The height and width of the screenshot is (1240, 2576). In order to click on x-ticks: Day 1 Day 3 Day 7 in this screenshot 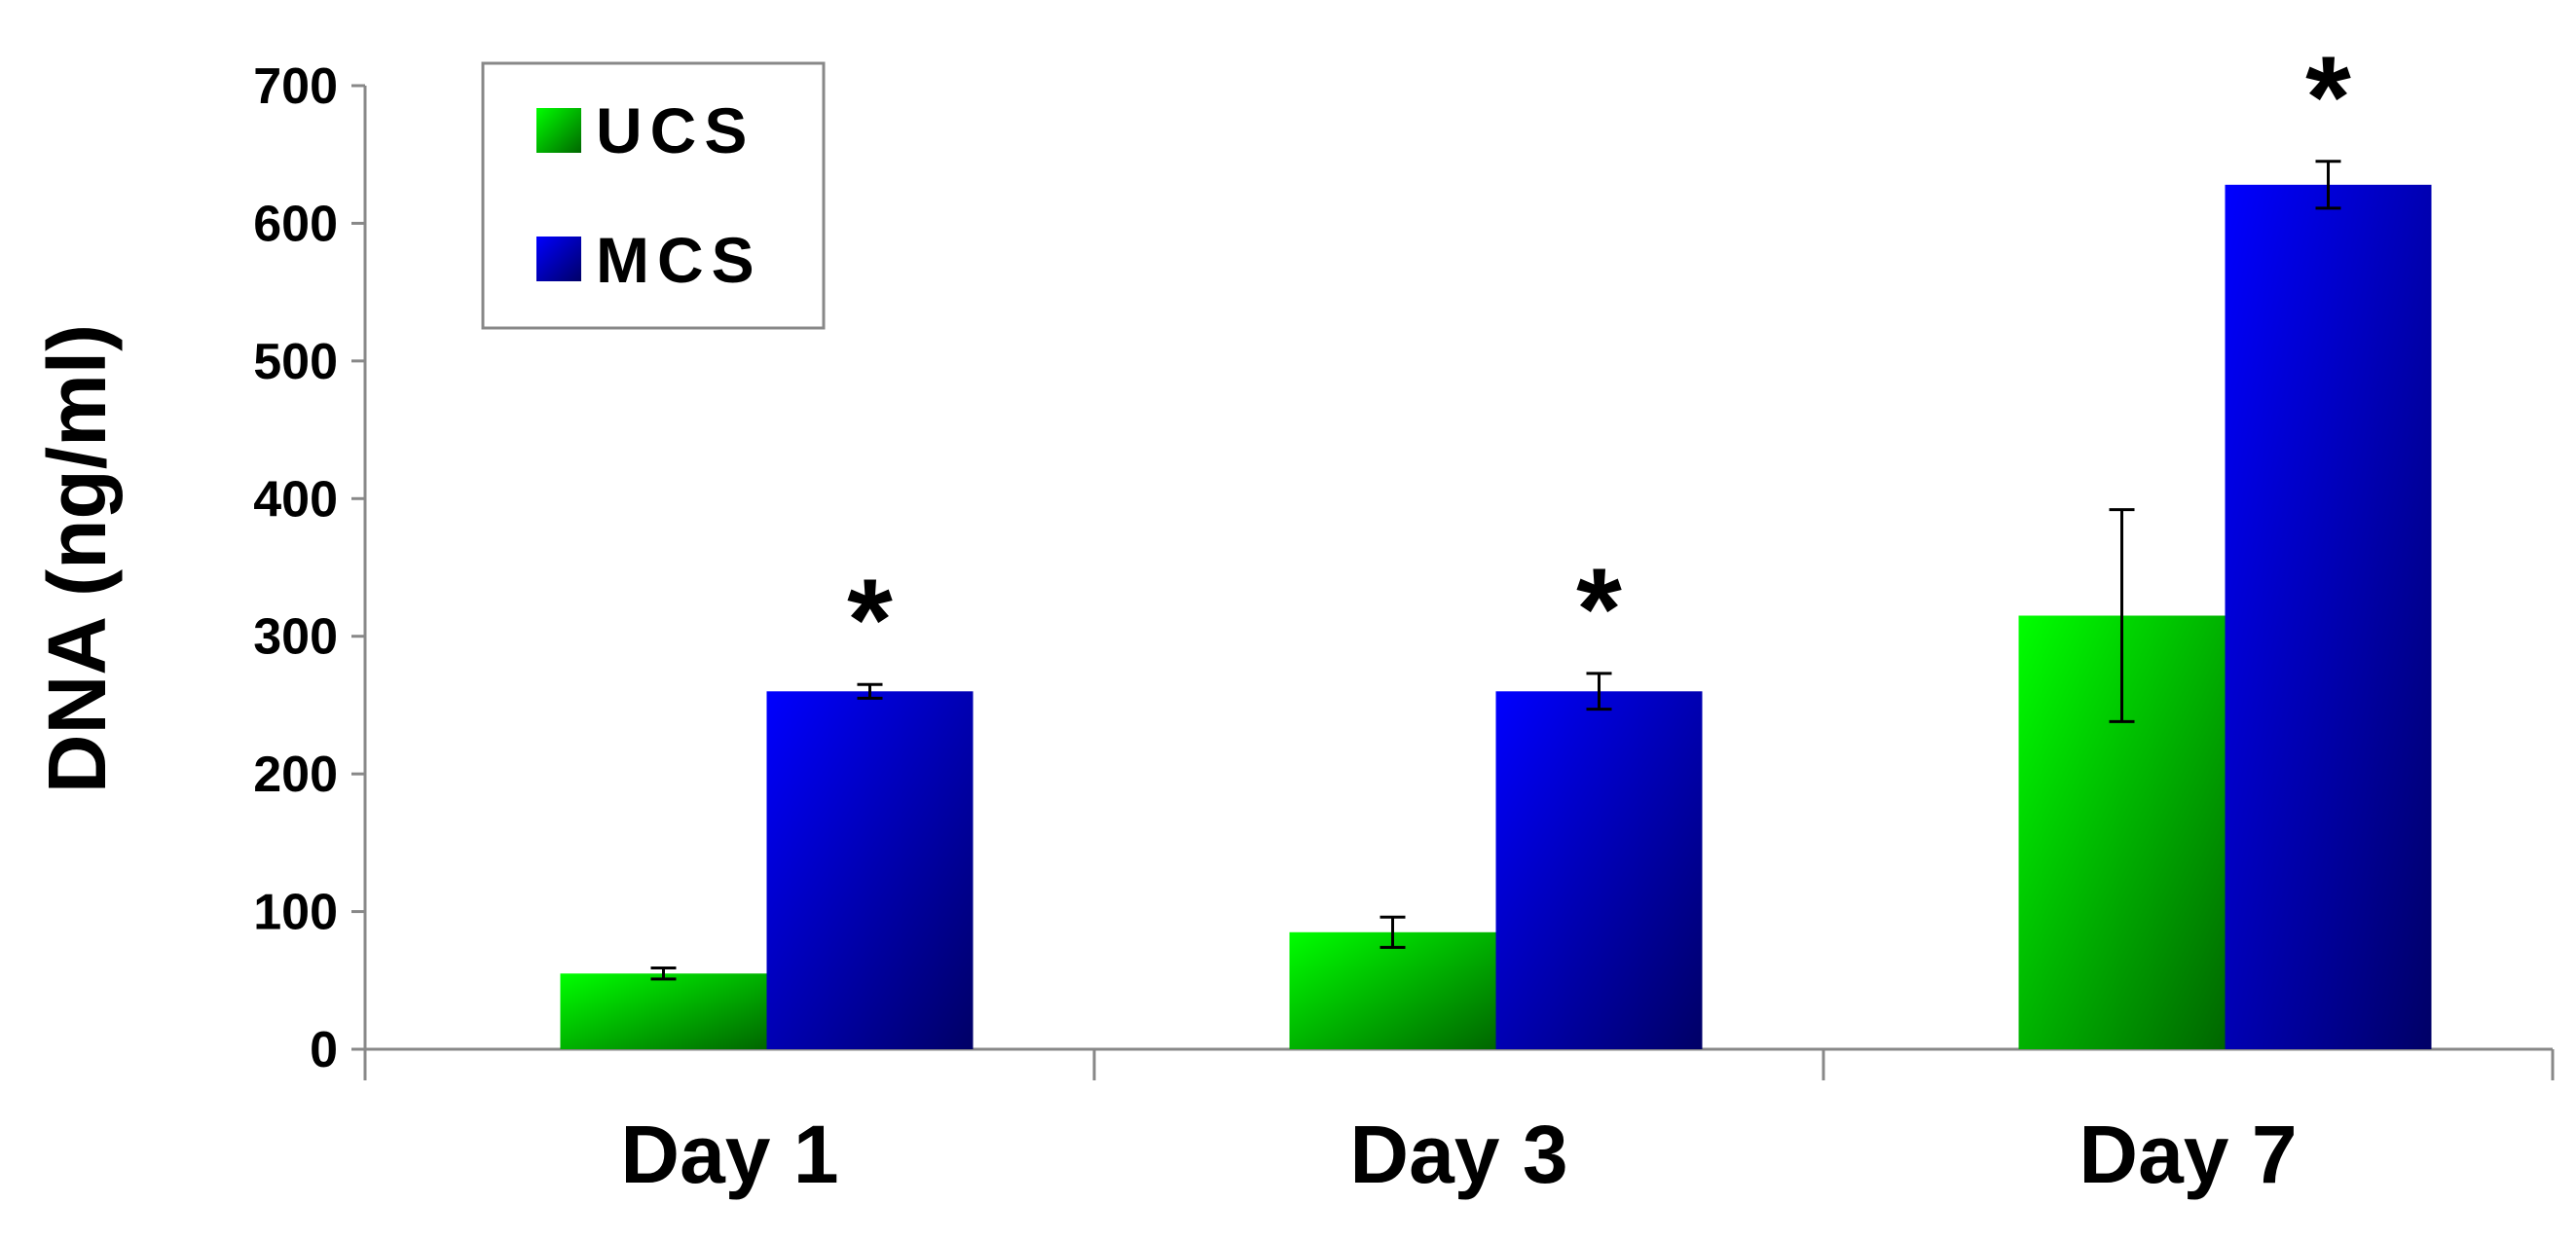, I will do `click(1459, 1124)`.